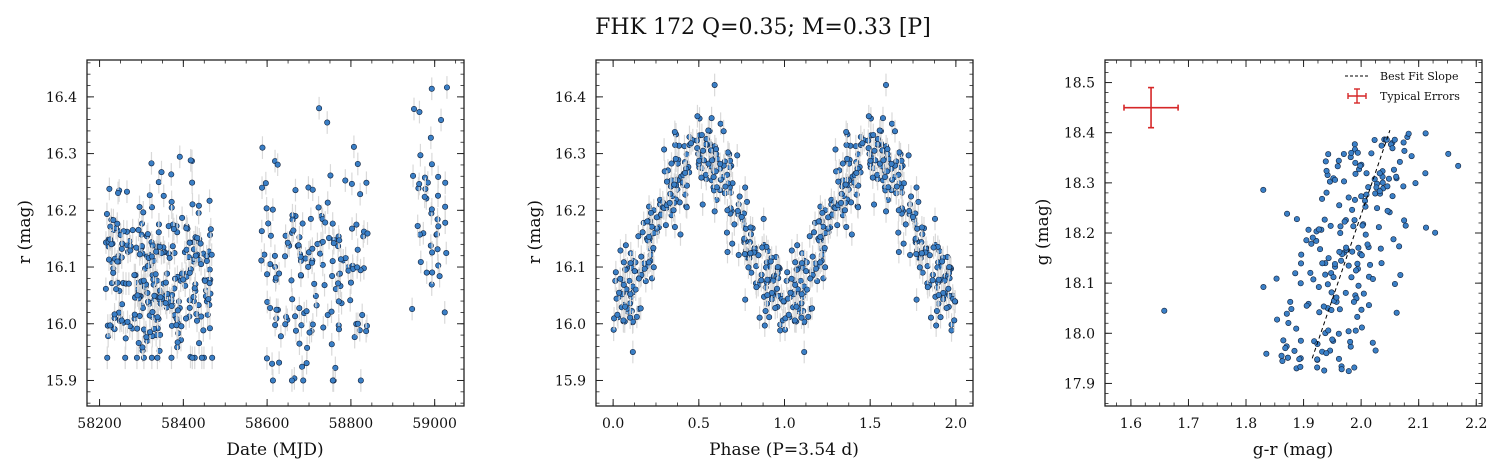 The height and width of the screenshot is (473, 1506). What do you see at coordinates (570, 325) in the screenshot?
I see `phase-ytick-label: 16.0` at bounding box center [570, 325].